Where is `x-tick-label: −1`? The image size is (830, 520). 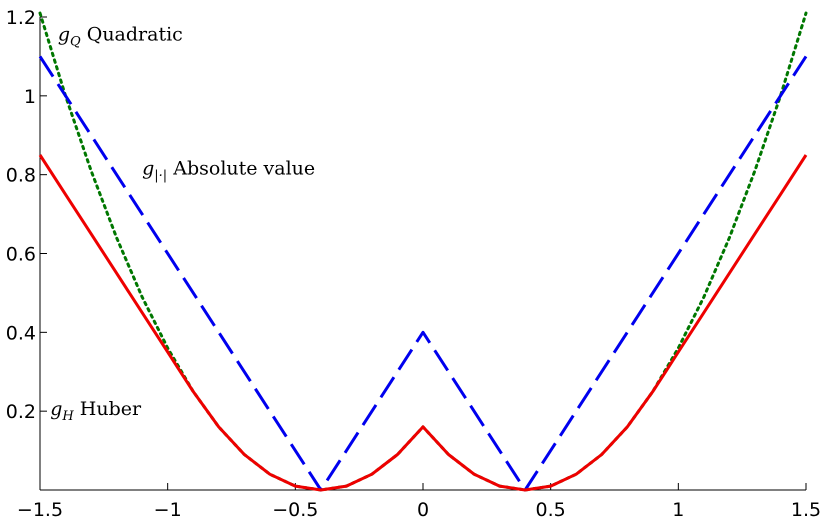
x-tick-label: −1 is located at coordinates (168, 509).